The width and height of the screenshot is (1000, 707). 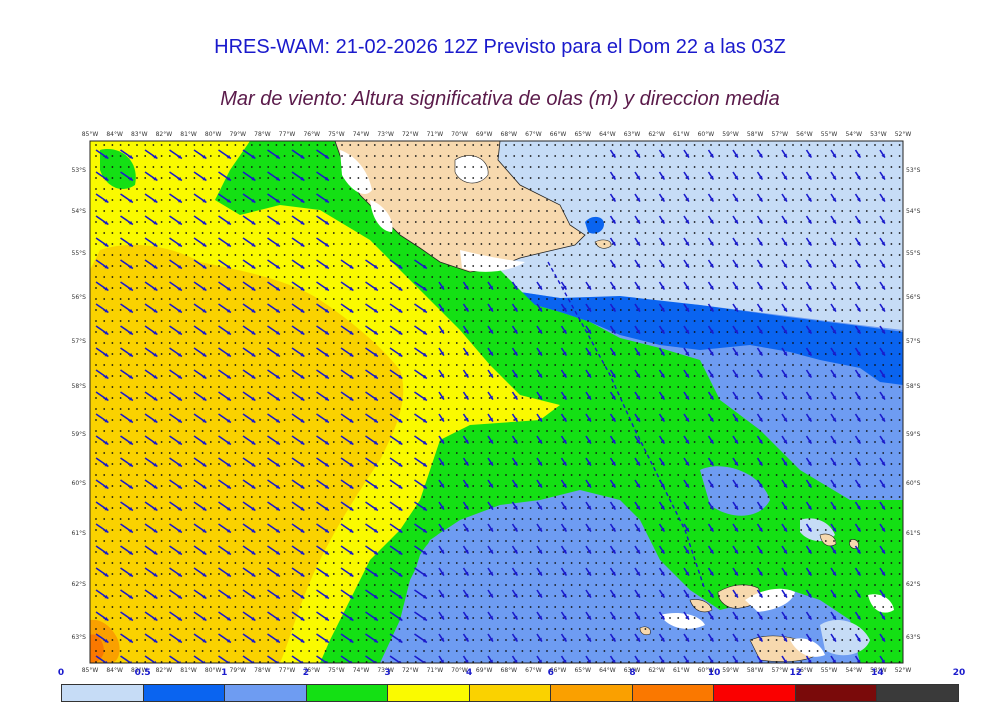 What do you see at coordinates (484, 670) in the screenshot?
I see `lon-label-bottom: 69°W` at bounding box center [484, 670].